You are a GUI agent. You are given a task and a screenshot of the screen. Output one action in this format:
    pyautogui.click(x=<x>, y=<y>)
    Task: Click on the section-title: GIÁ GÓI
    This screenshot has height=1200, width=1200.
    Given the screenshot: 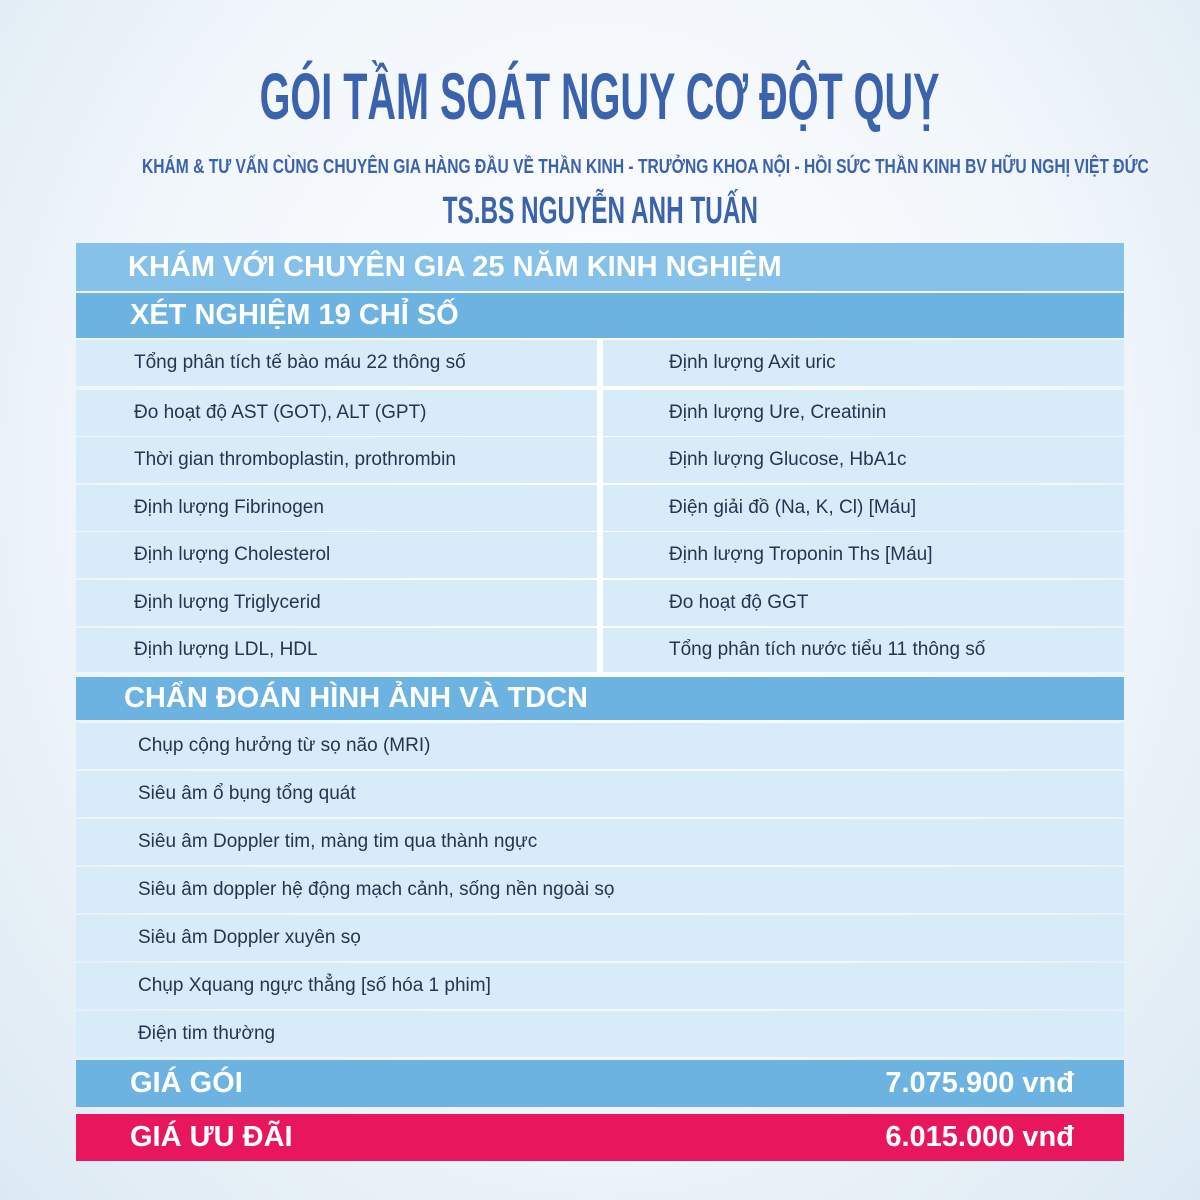 What is the action you would take?
    pyautogui.click(x=186, y=1083)
    